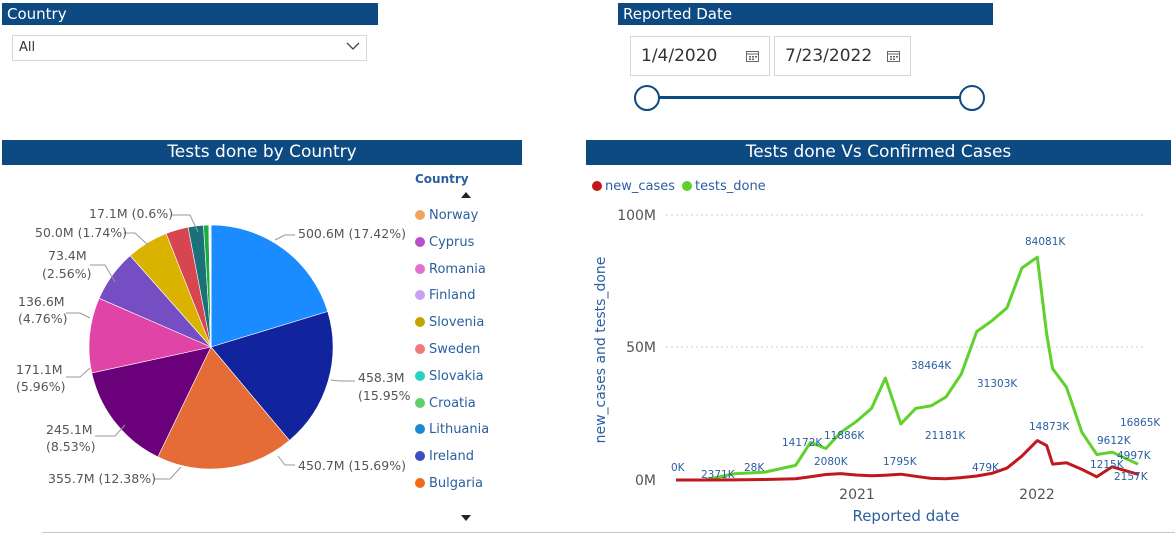 The height and width of the screenshot is (534, 1175). Describe the element at coordinates (466, 518) in the screenshot. I see `legend-scroll-down-icon` at that location.